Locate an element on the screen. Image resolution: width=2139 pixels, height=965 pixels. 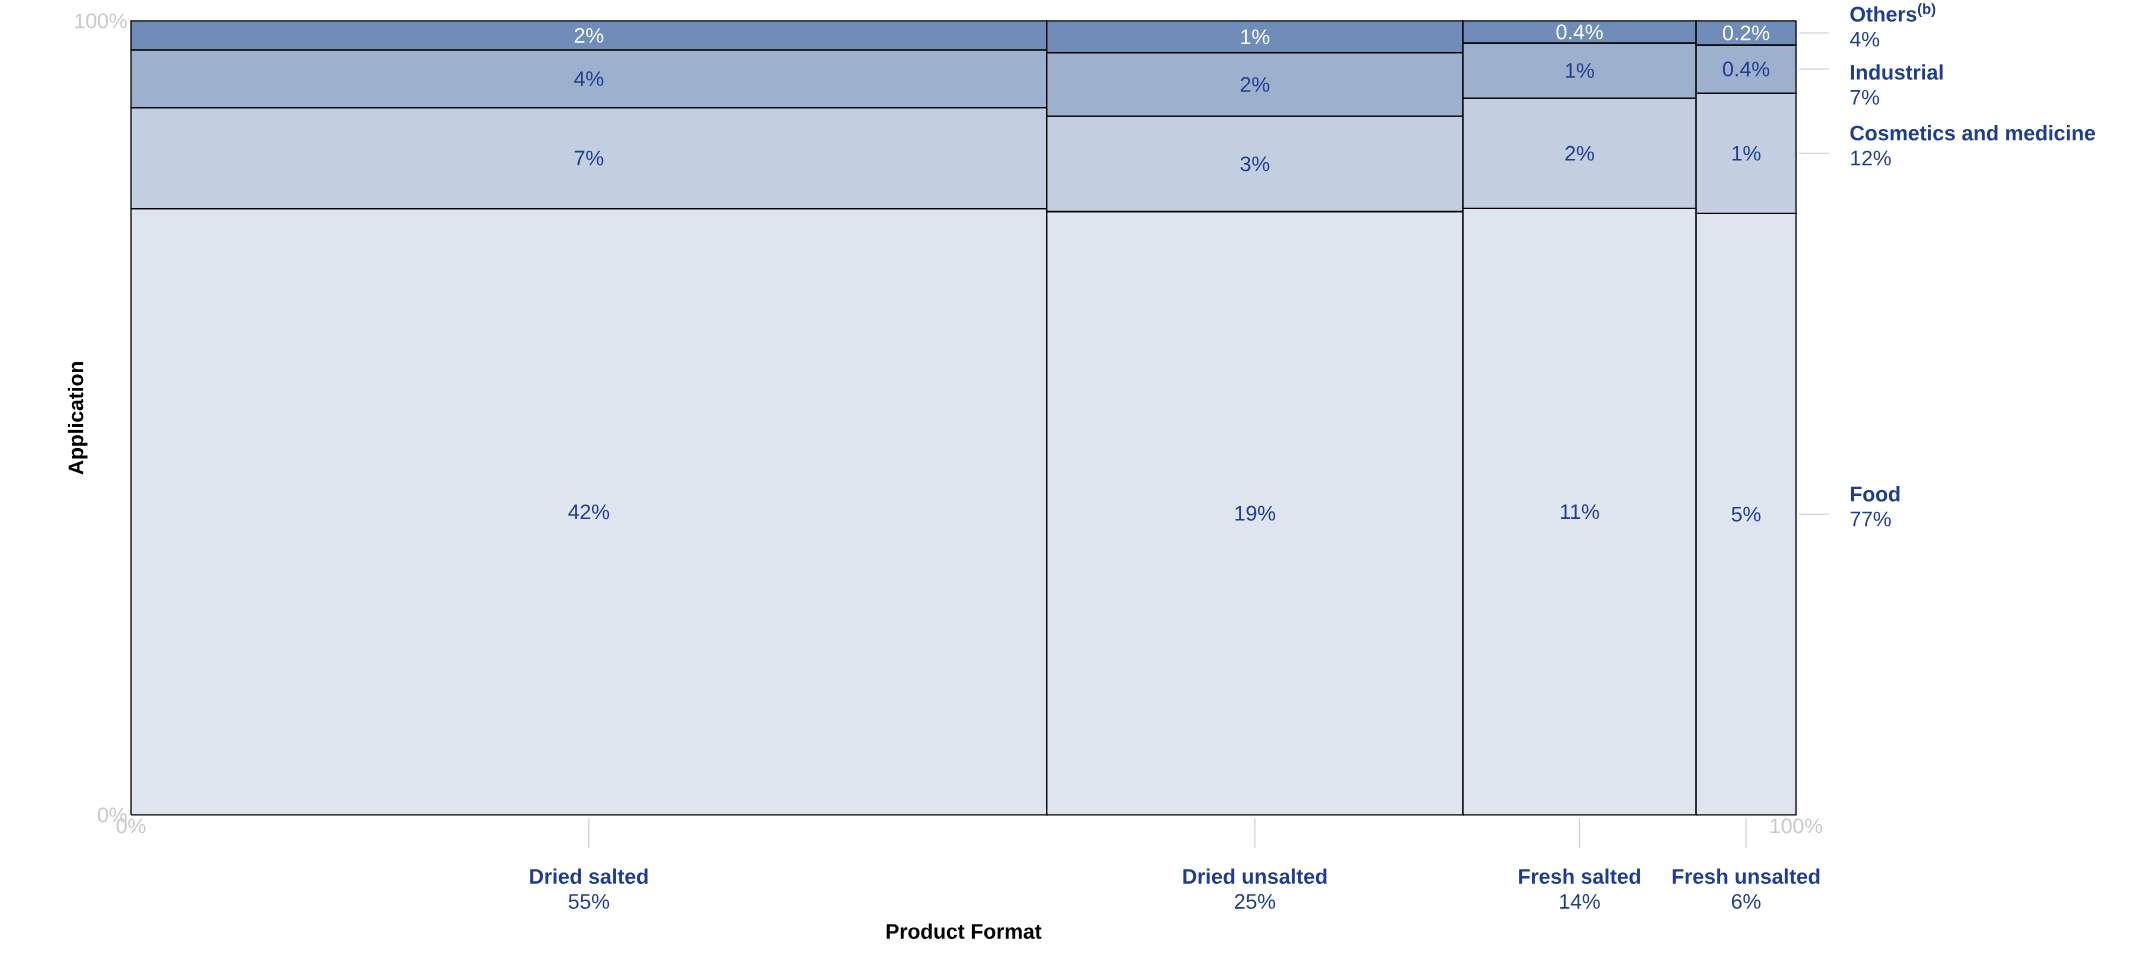
data-label: 7% is located at coordinates (589, 158).